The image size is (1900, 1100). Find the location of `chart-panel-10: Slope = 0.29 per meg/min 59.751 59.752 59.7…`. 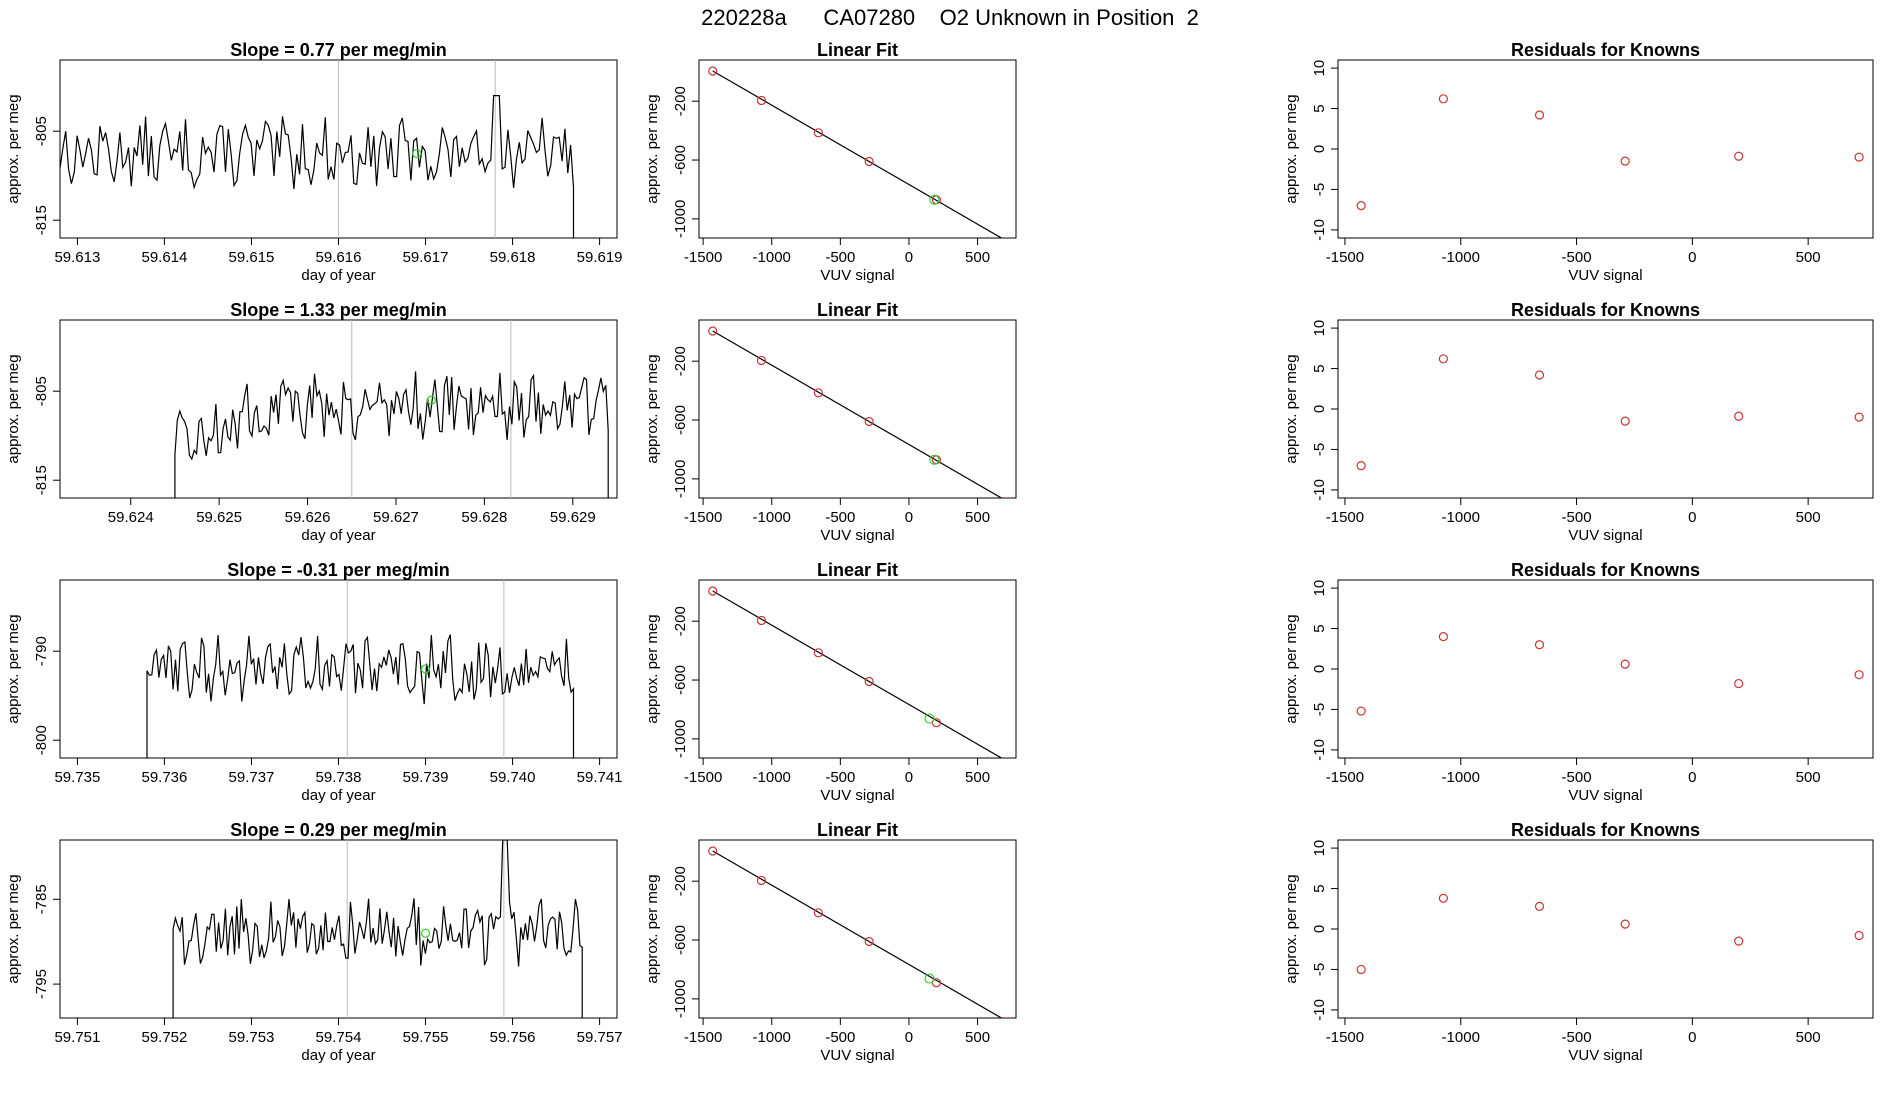

chart-panel-10: Slope = 0.29 per meg/min 59.751 59.752 59.7… is located at coordinates (314, 942).